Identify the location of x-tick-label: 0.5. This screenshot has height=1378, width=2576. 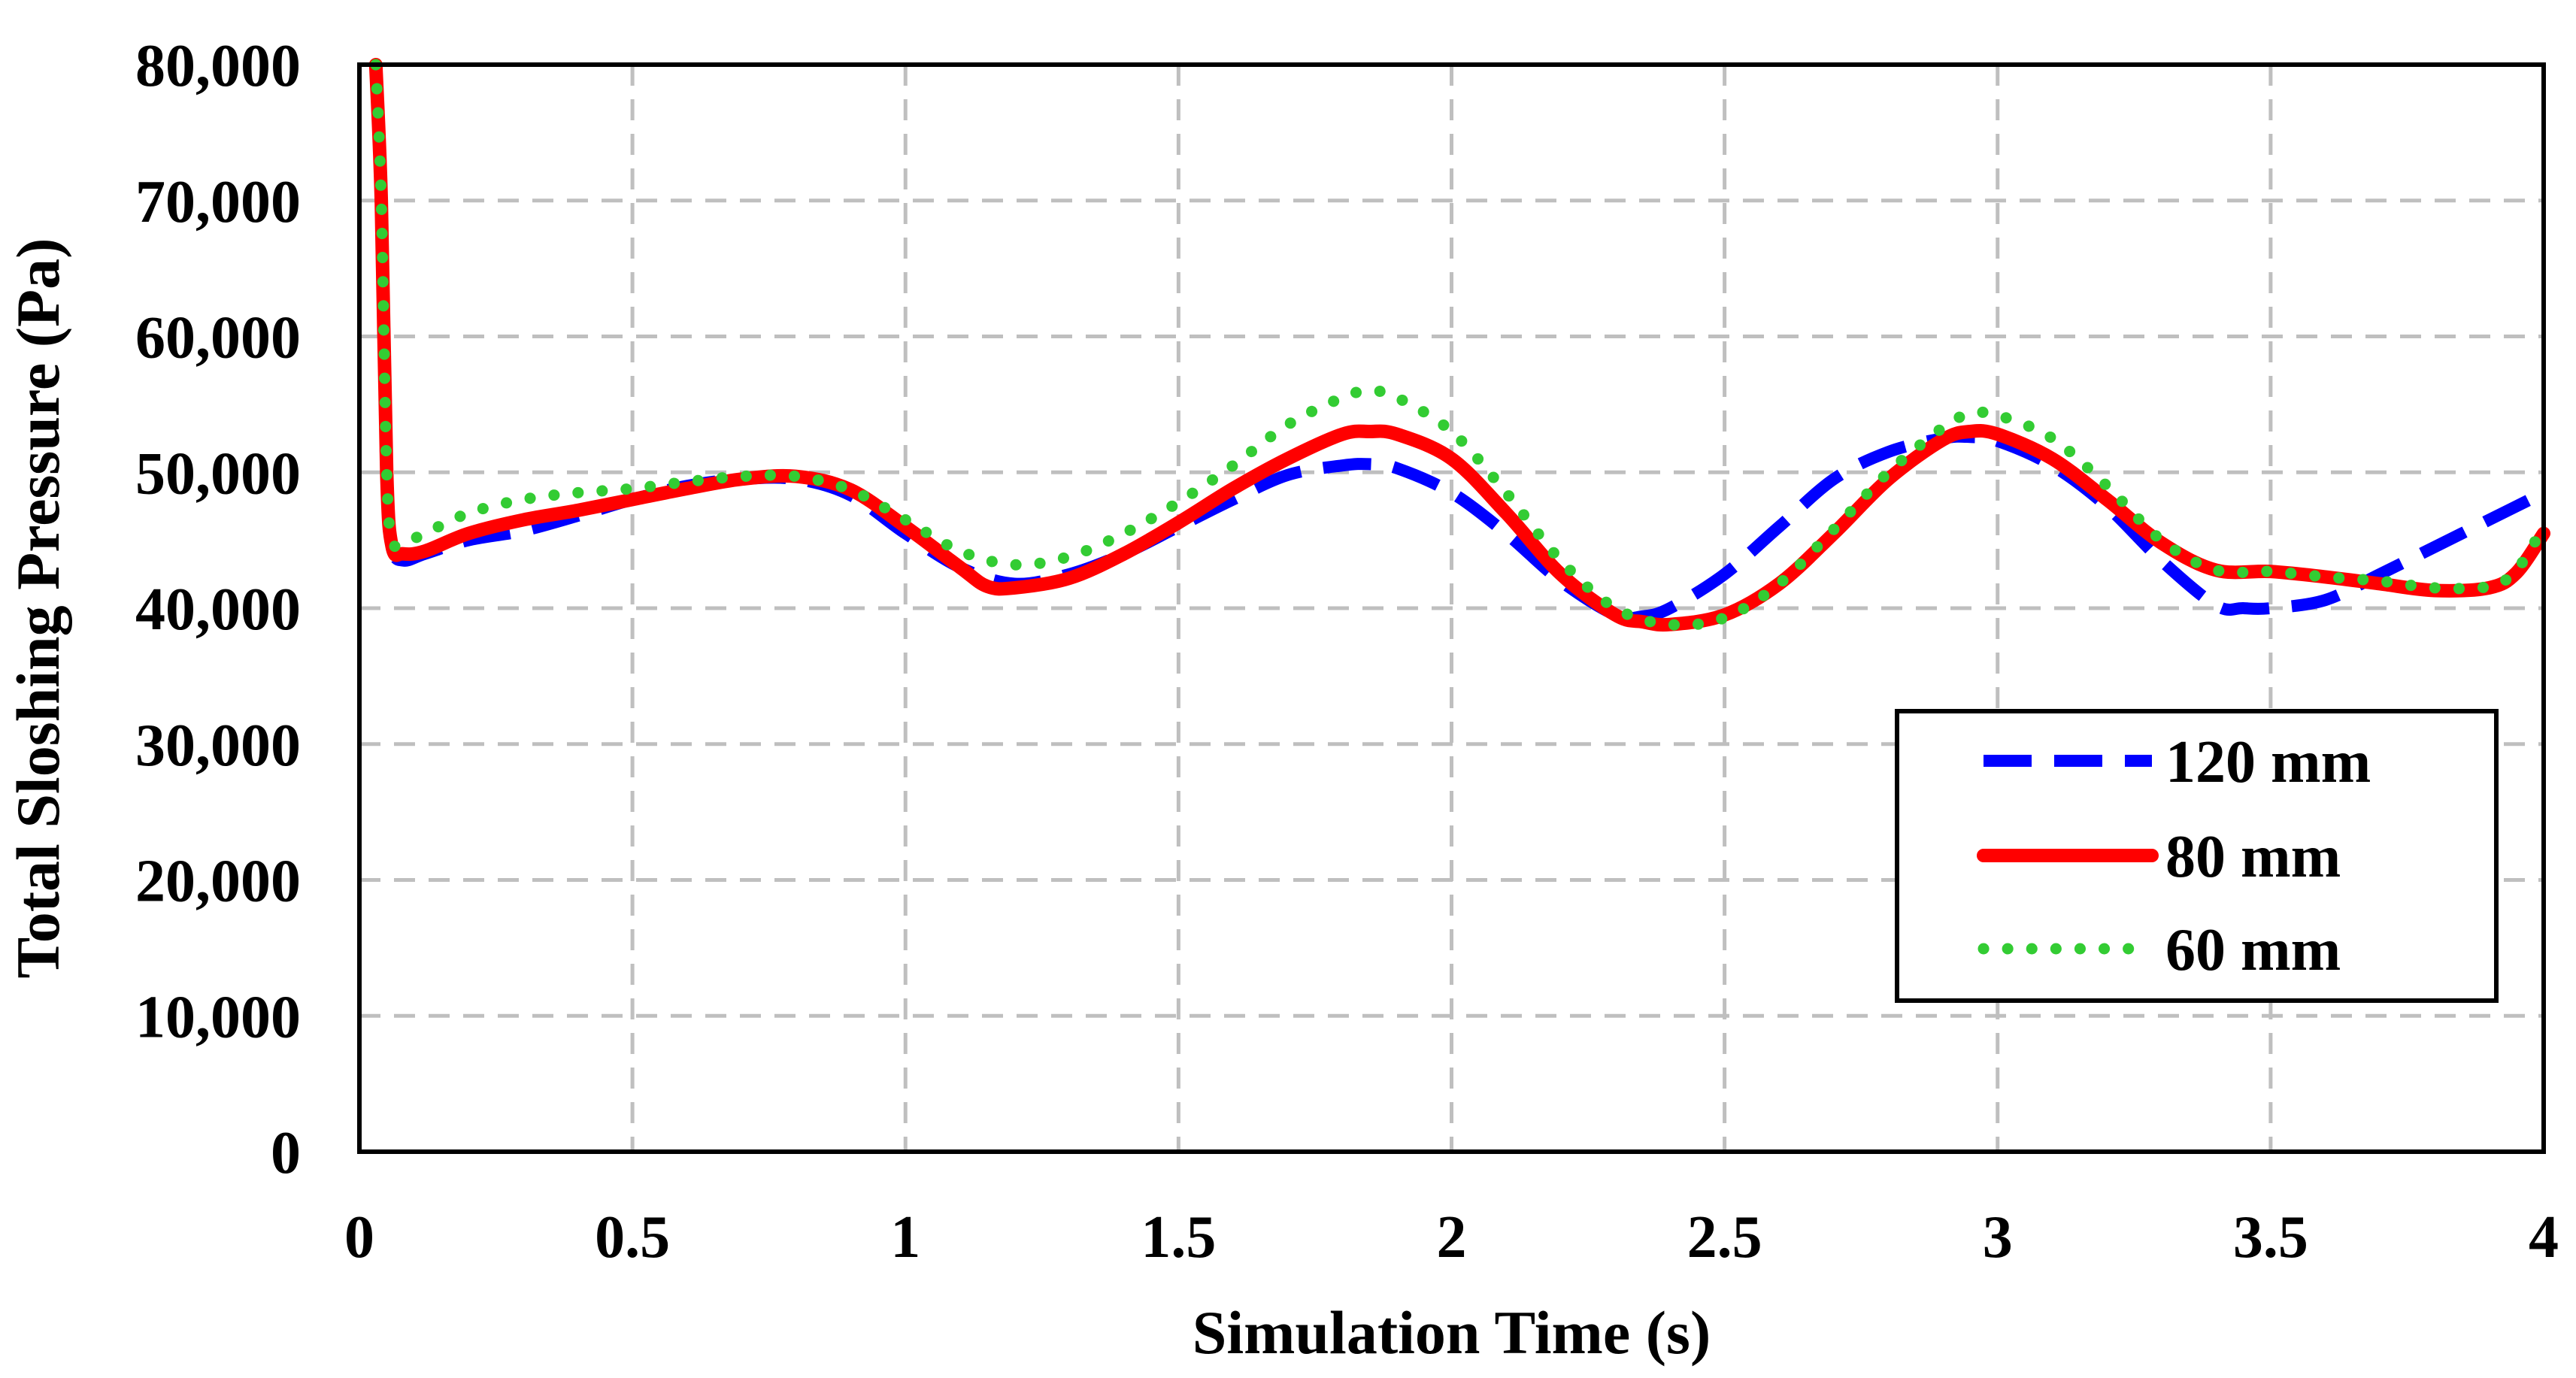
(632, 1237).